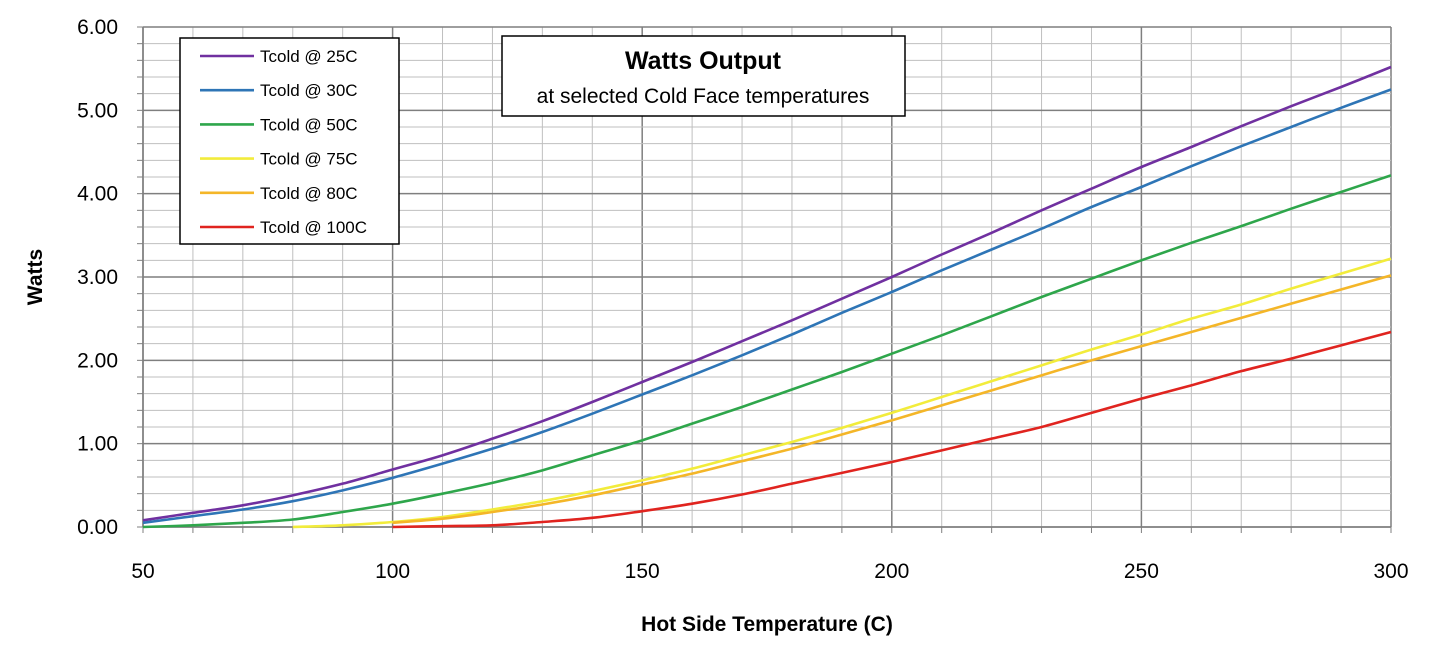  What do you see at coordinates (309, 124) in the screenshot?
I see `legend-label: Tcold @ 50C` at bounding box center [309, 124].